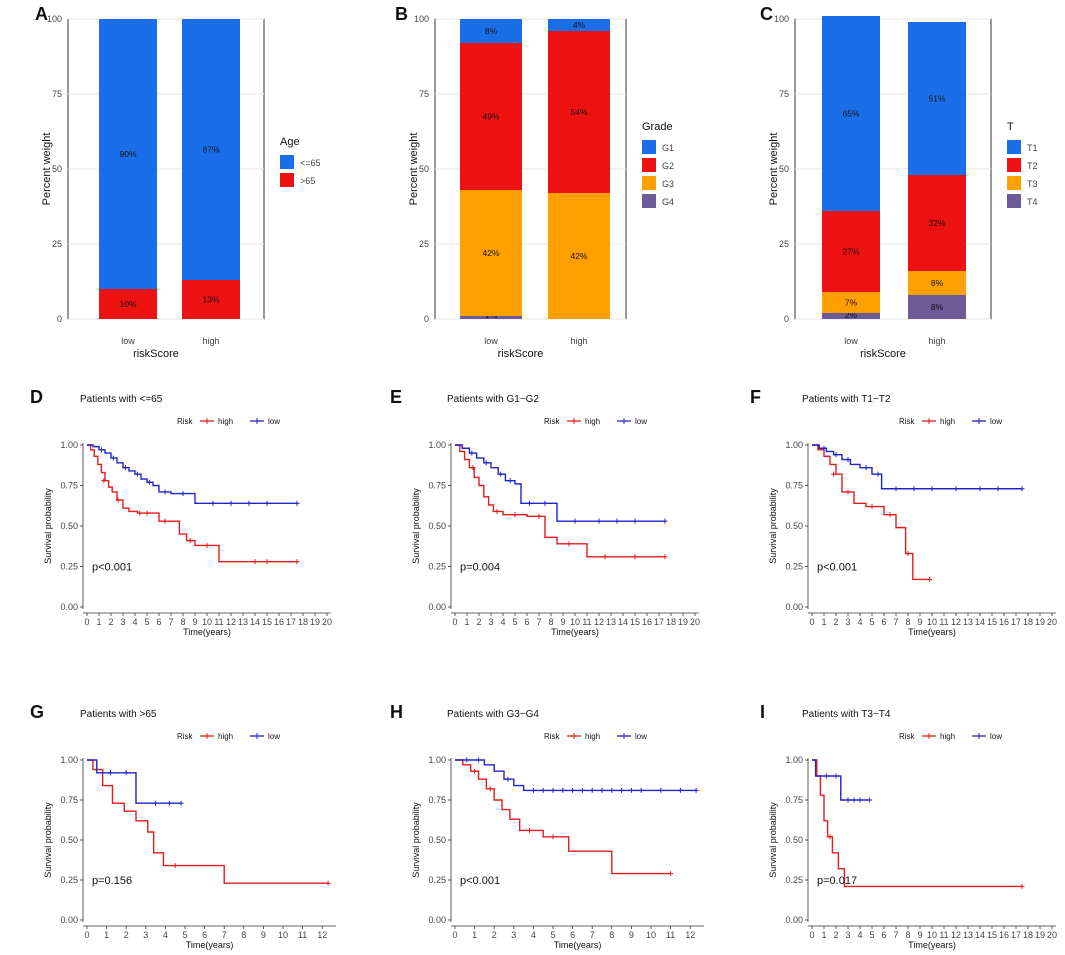 This screenshot has width=1065, height=955. I want to click on x-tick-label: 17, so click(659, 622).